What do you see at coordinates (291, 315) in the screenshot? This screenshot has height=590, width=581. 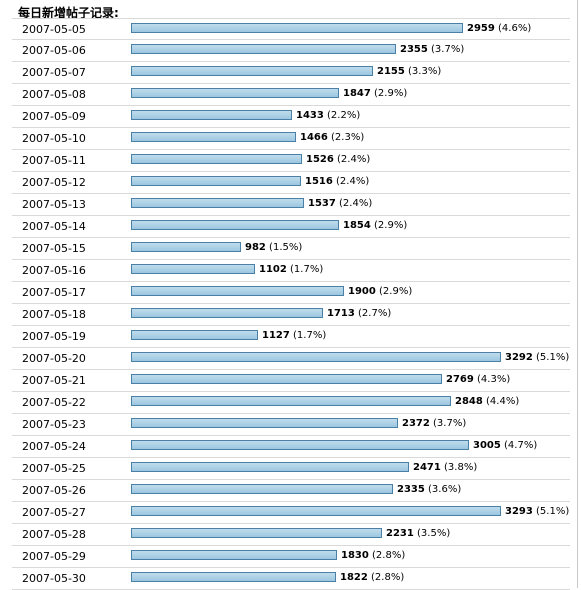 I see `chart-row: 2007-05-18 1713 (2.7%)` at bounding box center [291, 315].